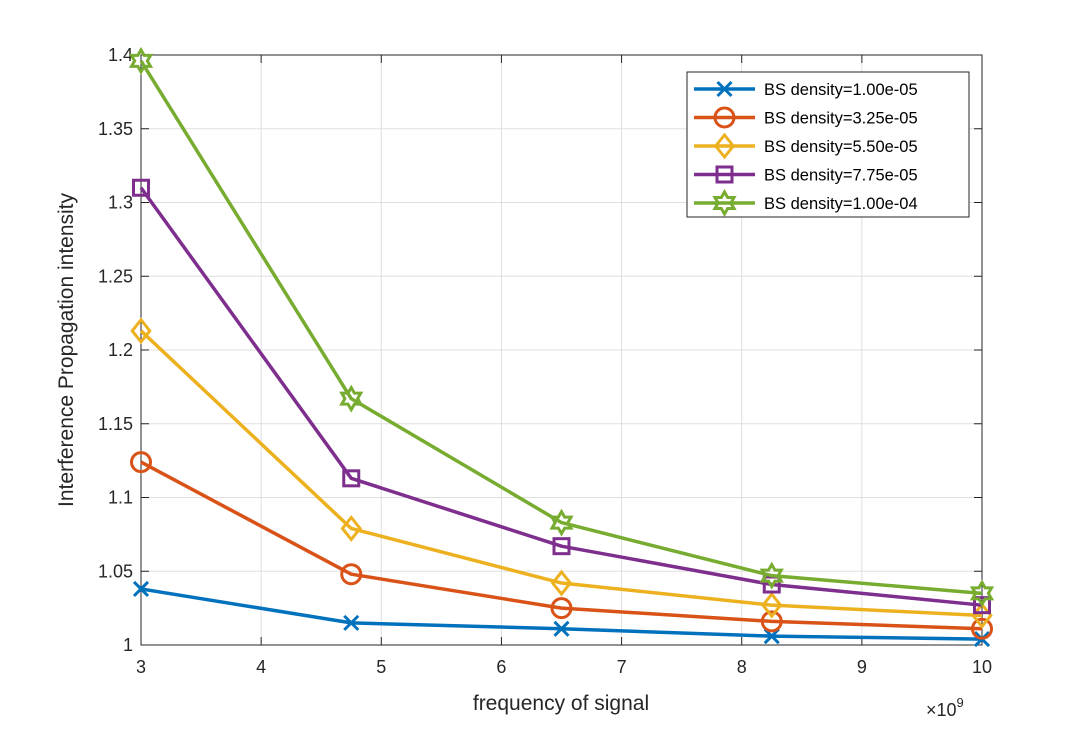 This screenshot has width=1086, height=729. Describe the element at coordinates (841, 119) in the screenshot. I see `legend-label: BS density=3.25e-05` at that location.